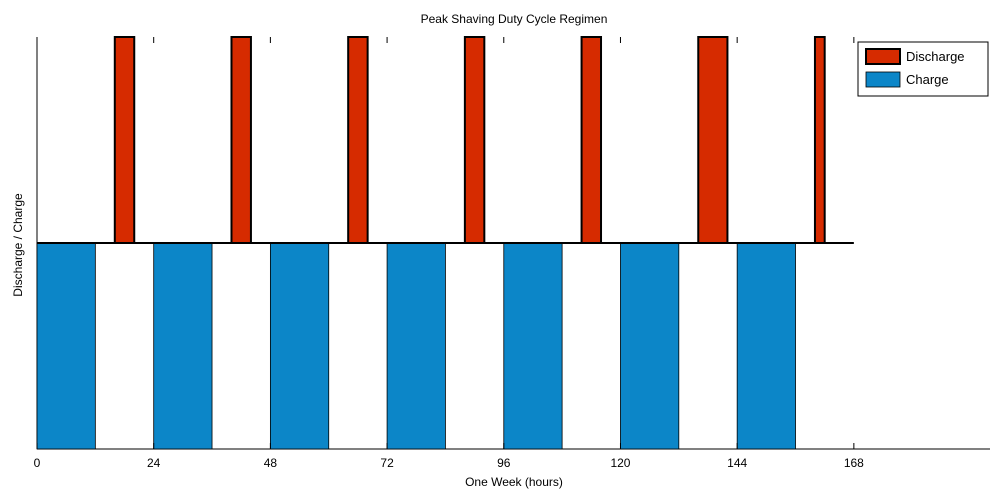 The height and width of the screenshot is (493, 992). What do you see at coordinates (935, 56) in the screenshot?
I see `legend-label-discharge: Discharge` at bounding box center [935, 56].